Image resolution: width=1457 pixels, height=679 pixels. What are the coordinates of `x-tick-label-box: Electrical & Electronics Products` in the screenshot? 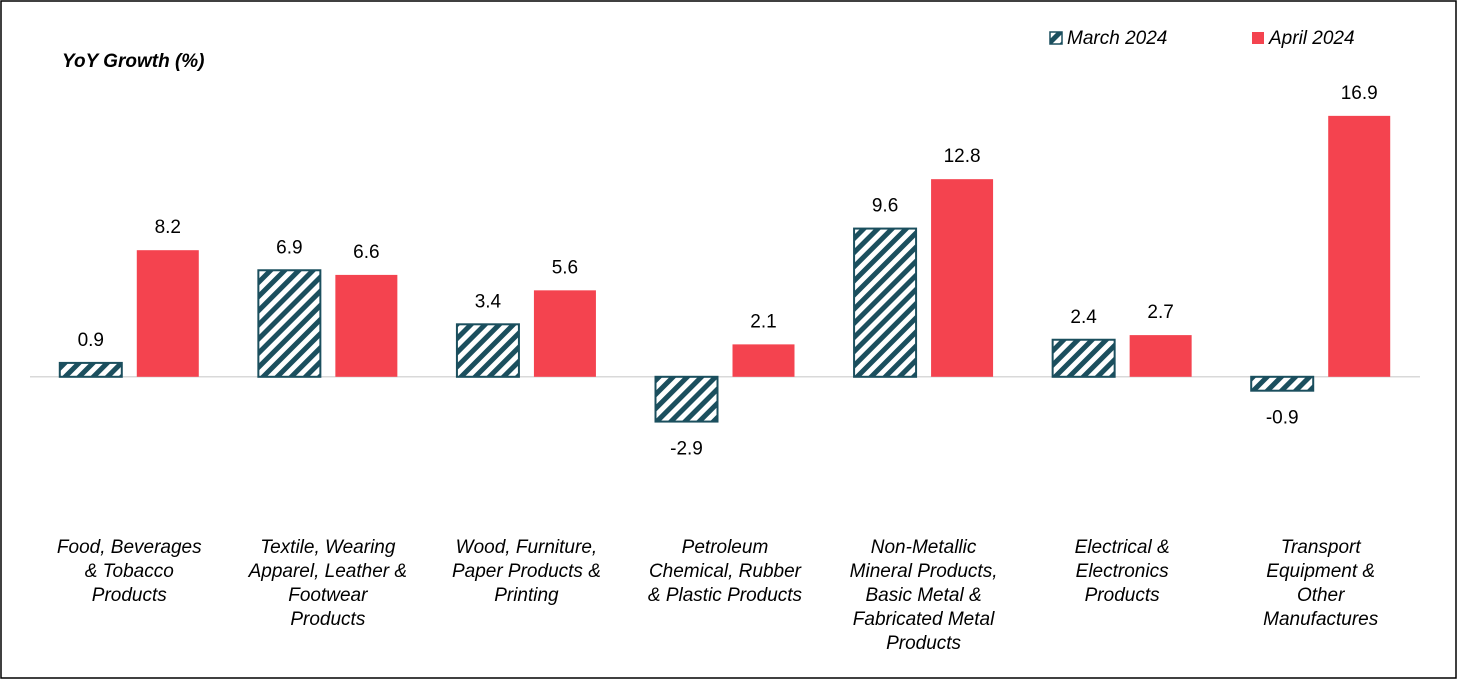 It's located at (1122, 571).